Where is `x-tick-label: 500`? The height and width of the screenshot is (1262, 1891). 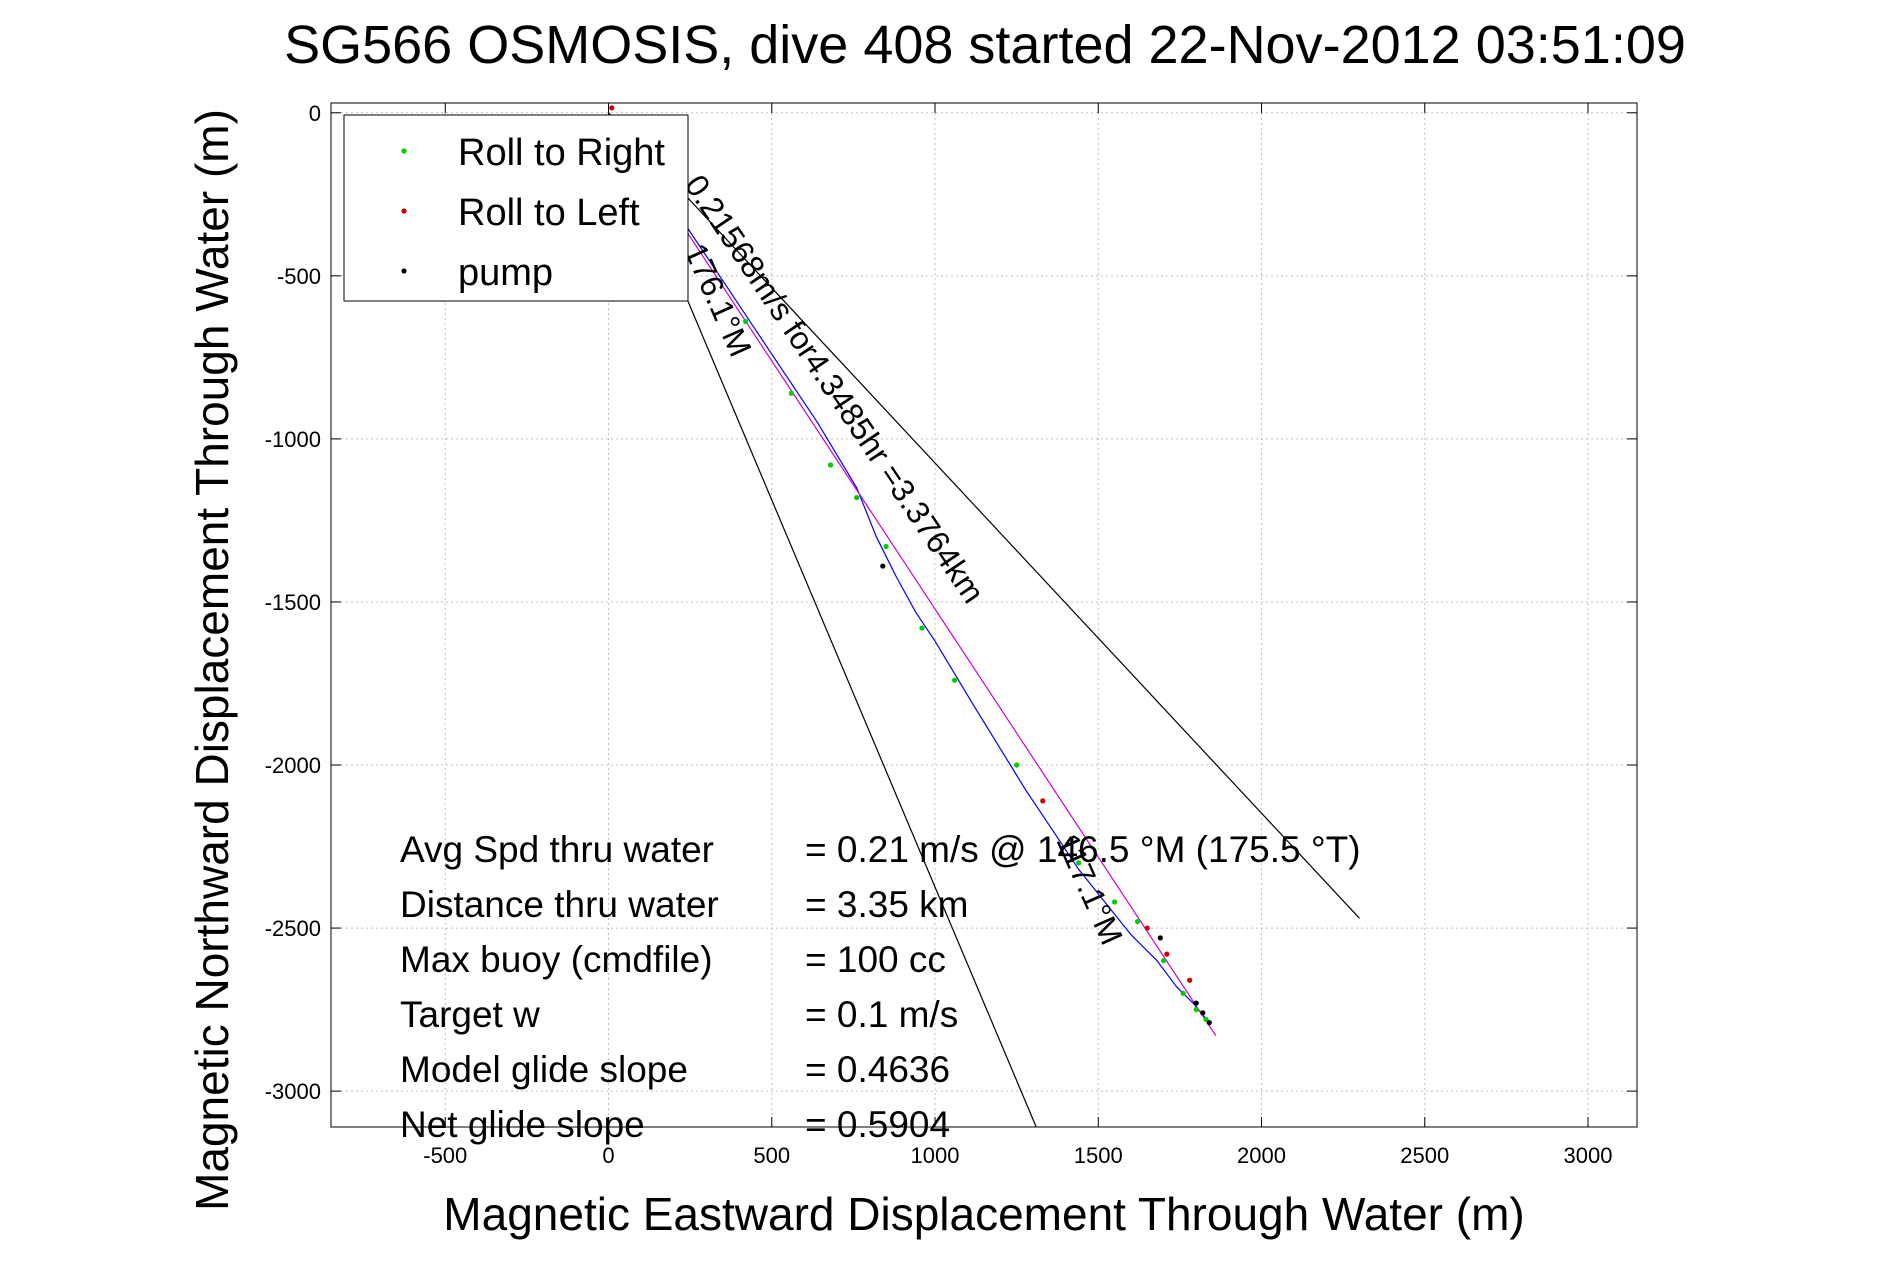
x-tick-label: 500 is located at coordinates (771, 1155).